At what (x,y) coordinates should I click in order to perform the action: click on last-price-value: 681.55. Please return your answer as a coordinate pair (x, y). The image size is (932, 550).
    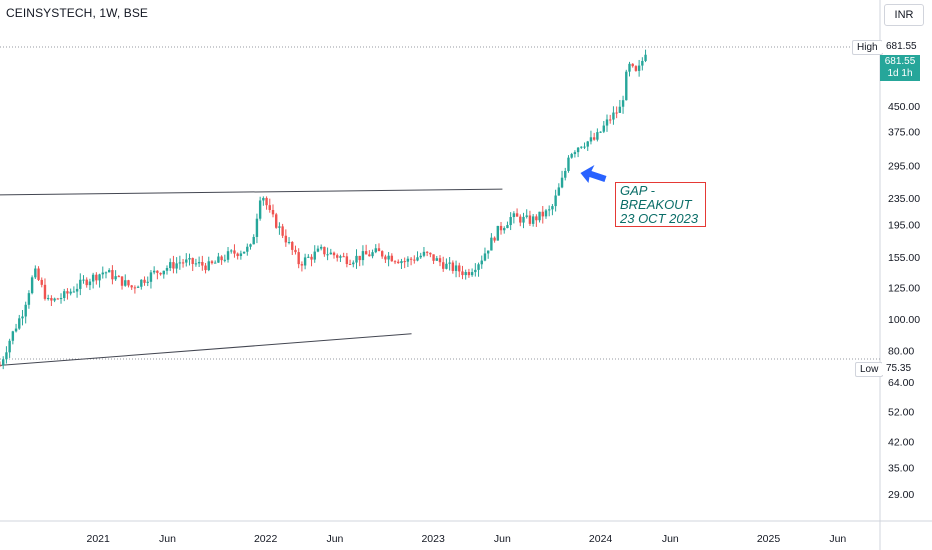
    Looking at the image, I should click on (900, 61).